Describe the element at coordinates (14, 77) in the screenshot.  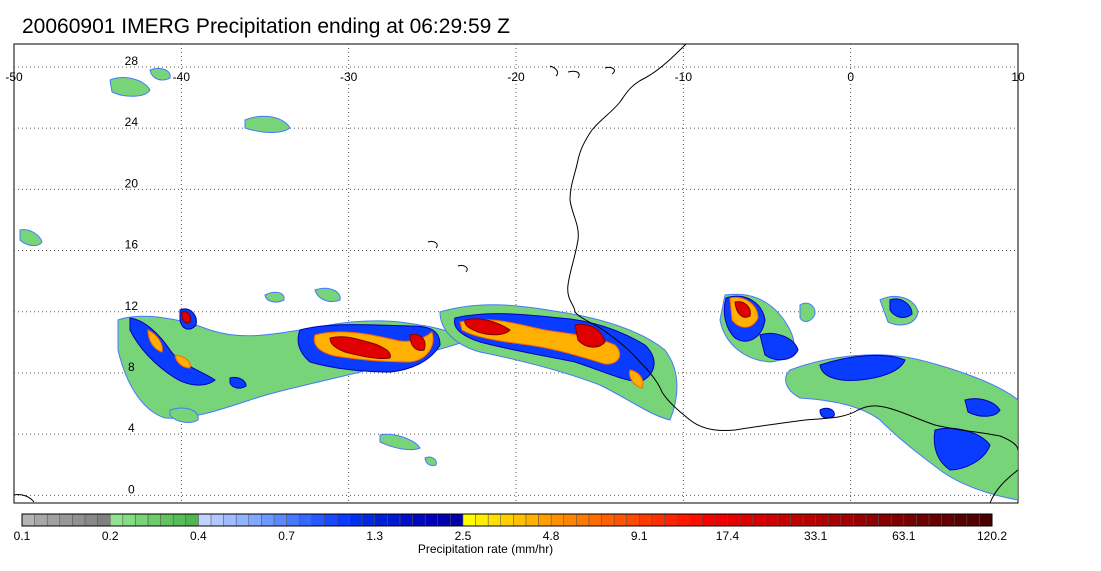
I see `lon-tick-label: -50` at that location.